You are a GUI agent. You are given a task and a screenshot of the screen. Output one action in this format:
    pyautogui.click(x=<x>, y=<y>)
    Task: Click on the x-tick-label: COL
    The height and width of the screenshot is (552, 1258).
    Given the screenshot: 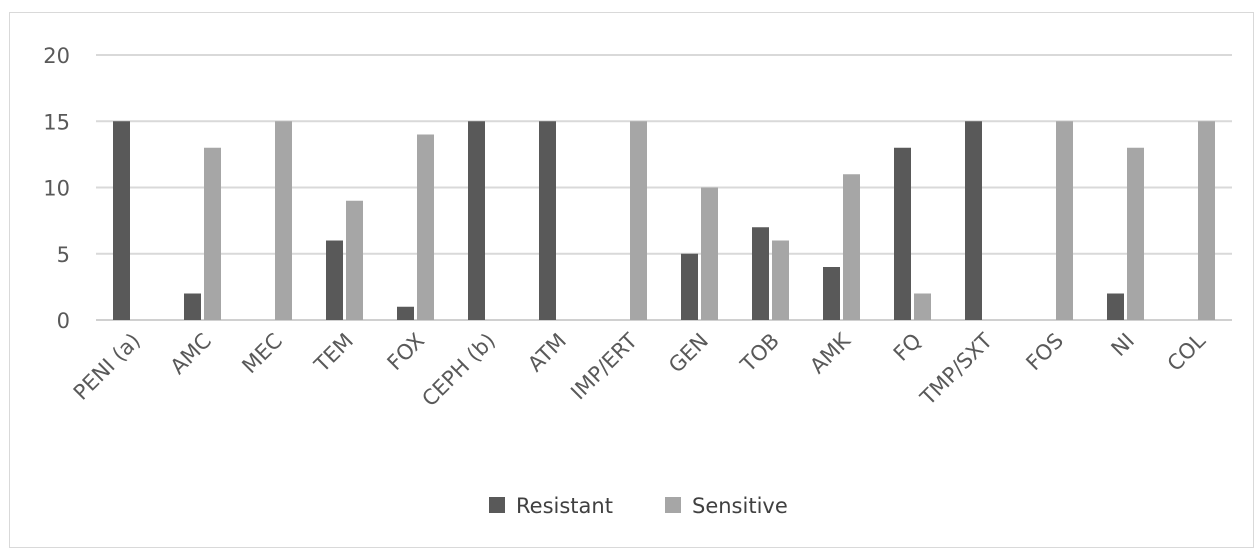 What is the action you would take?
    pyautogui.click(x=1187, y=352)
    